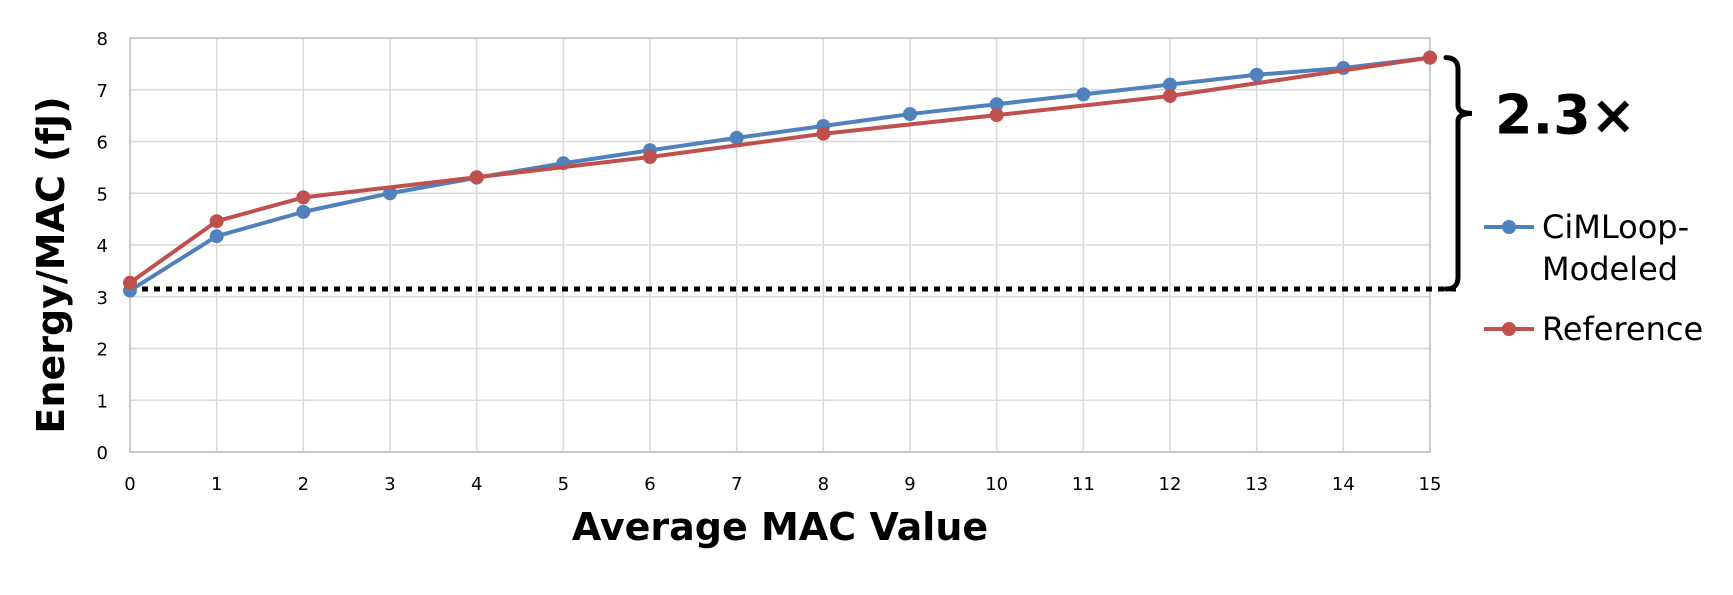  I want to click on y-tick-label: 1, so click(102, 401).